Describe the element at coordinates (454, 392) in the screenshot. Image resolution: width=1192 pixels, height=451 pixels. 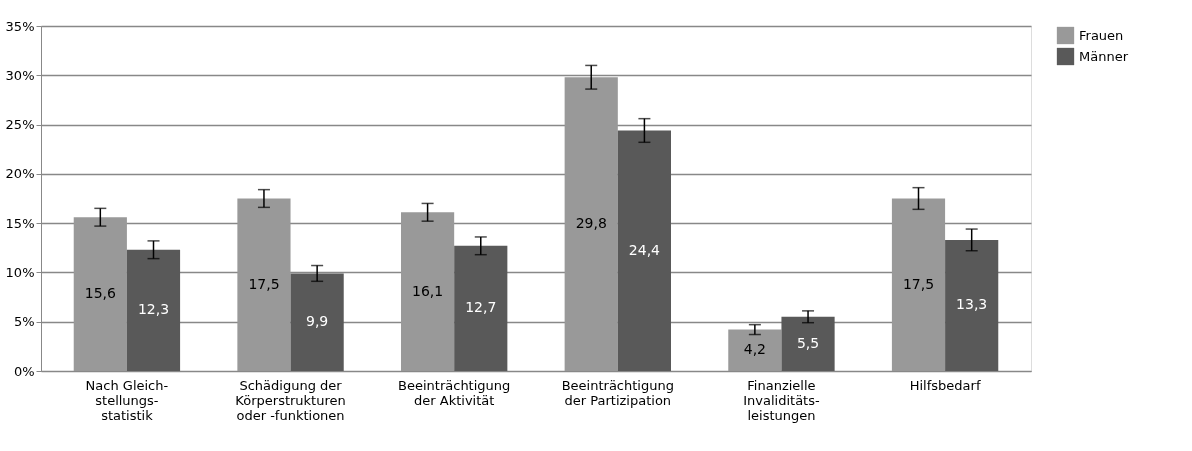
I see `x-tick-label: Beeinträchtigung der Aktivität` at that location.